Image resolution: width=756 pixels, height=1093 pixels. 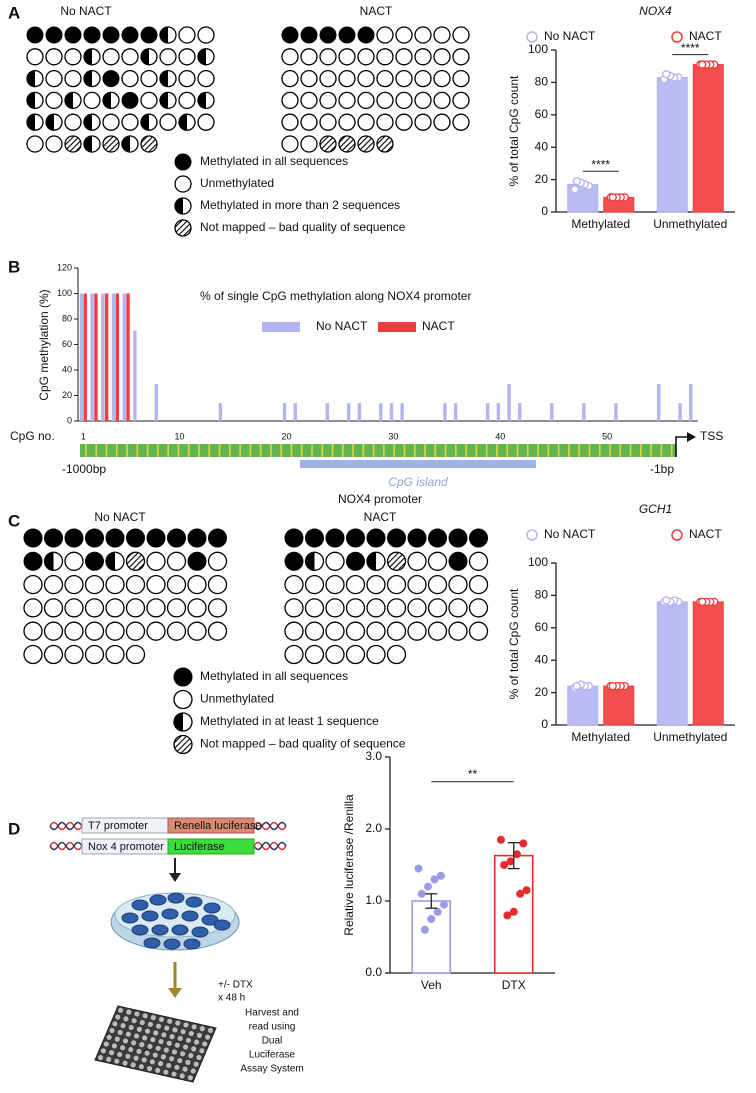 I want to click on grid-title: NACT, so click(x=380, y=517).